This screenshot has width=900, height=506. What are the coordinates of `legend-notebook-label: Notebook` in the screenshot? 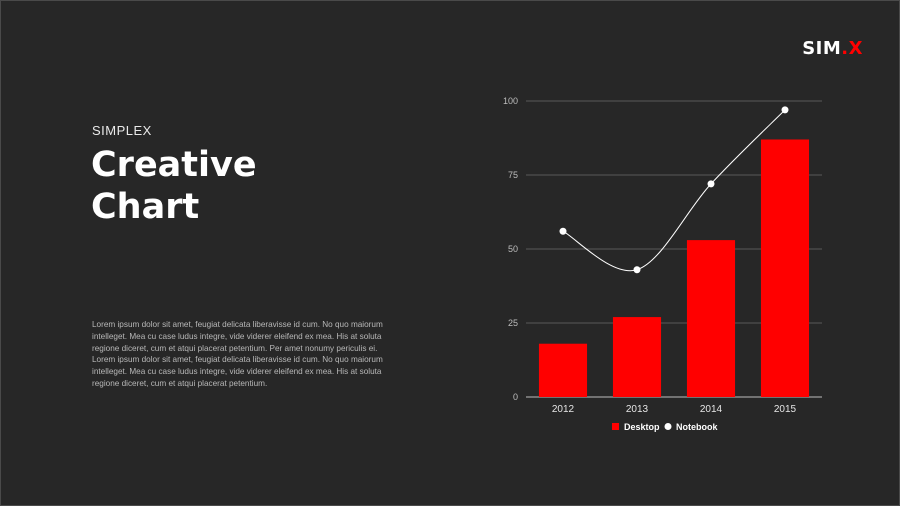 It's located at (697, 427).